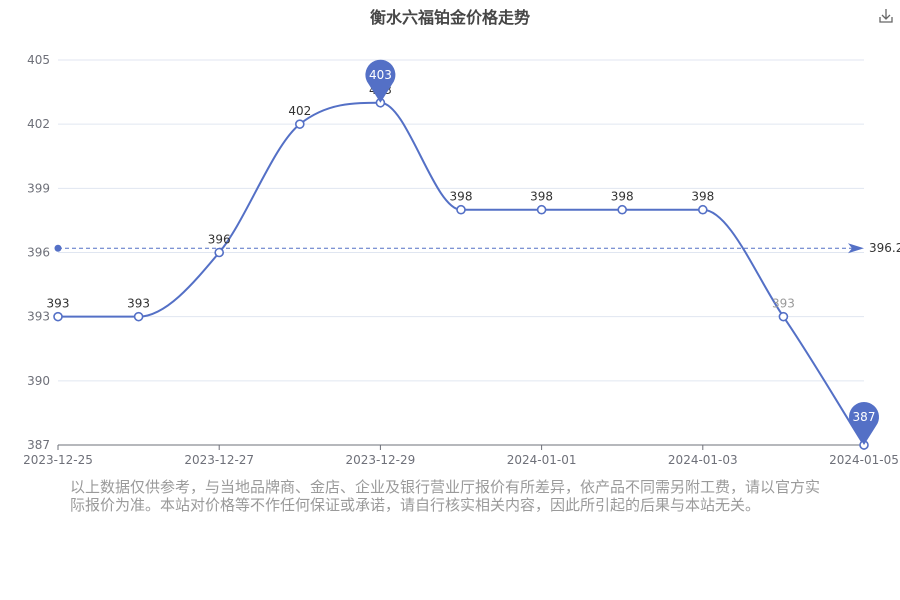 The height and width of the screenshot is (600, 900). Describe the element at coordinates (38, 188) in the screenshot. I see `y-tick-label: 399` at that location.